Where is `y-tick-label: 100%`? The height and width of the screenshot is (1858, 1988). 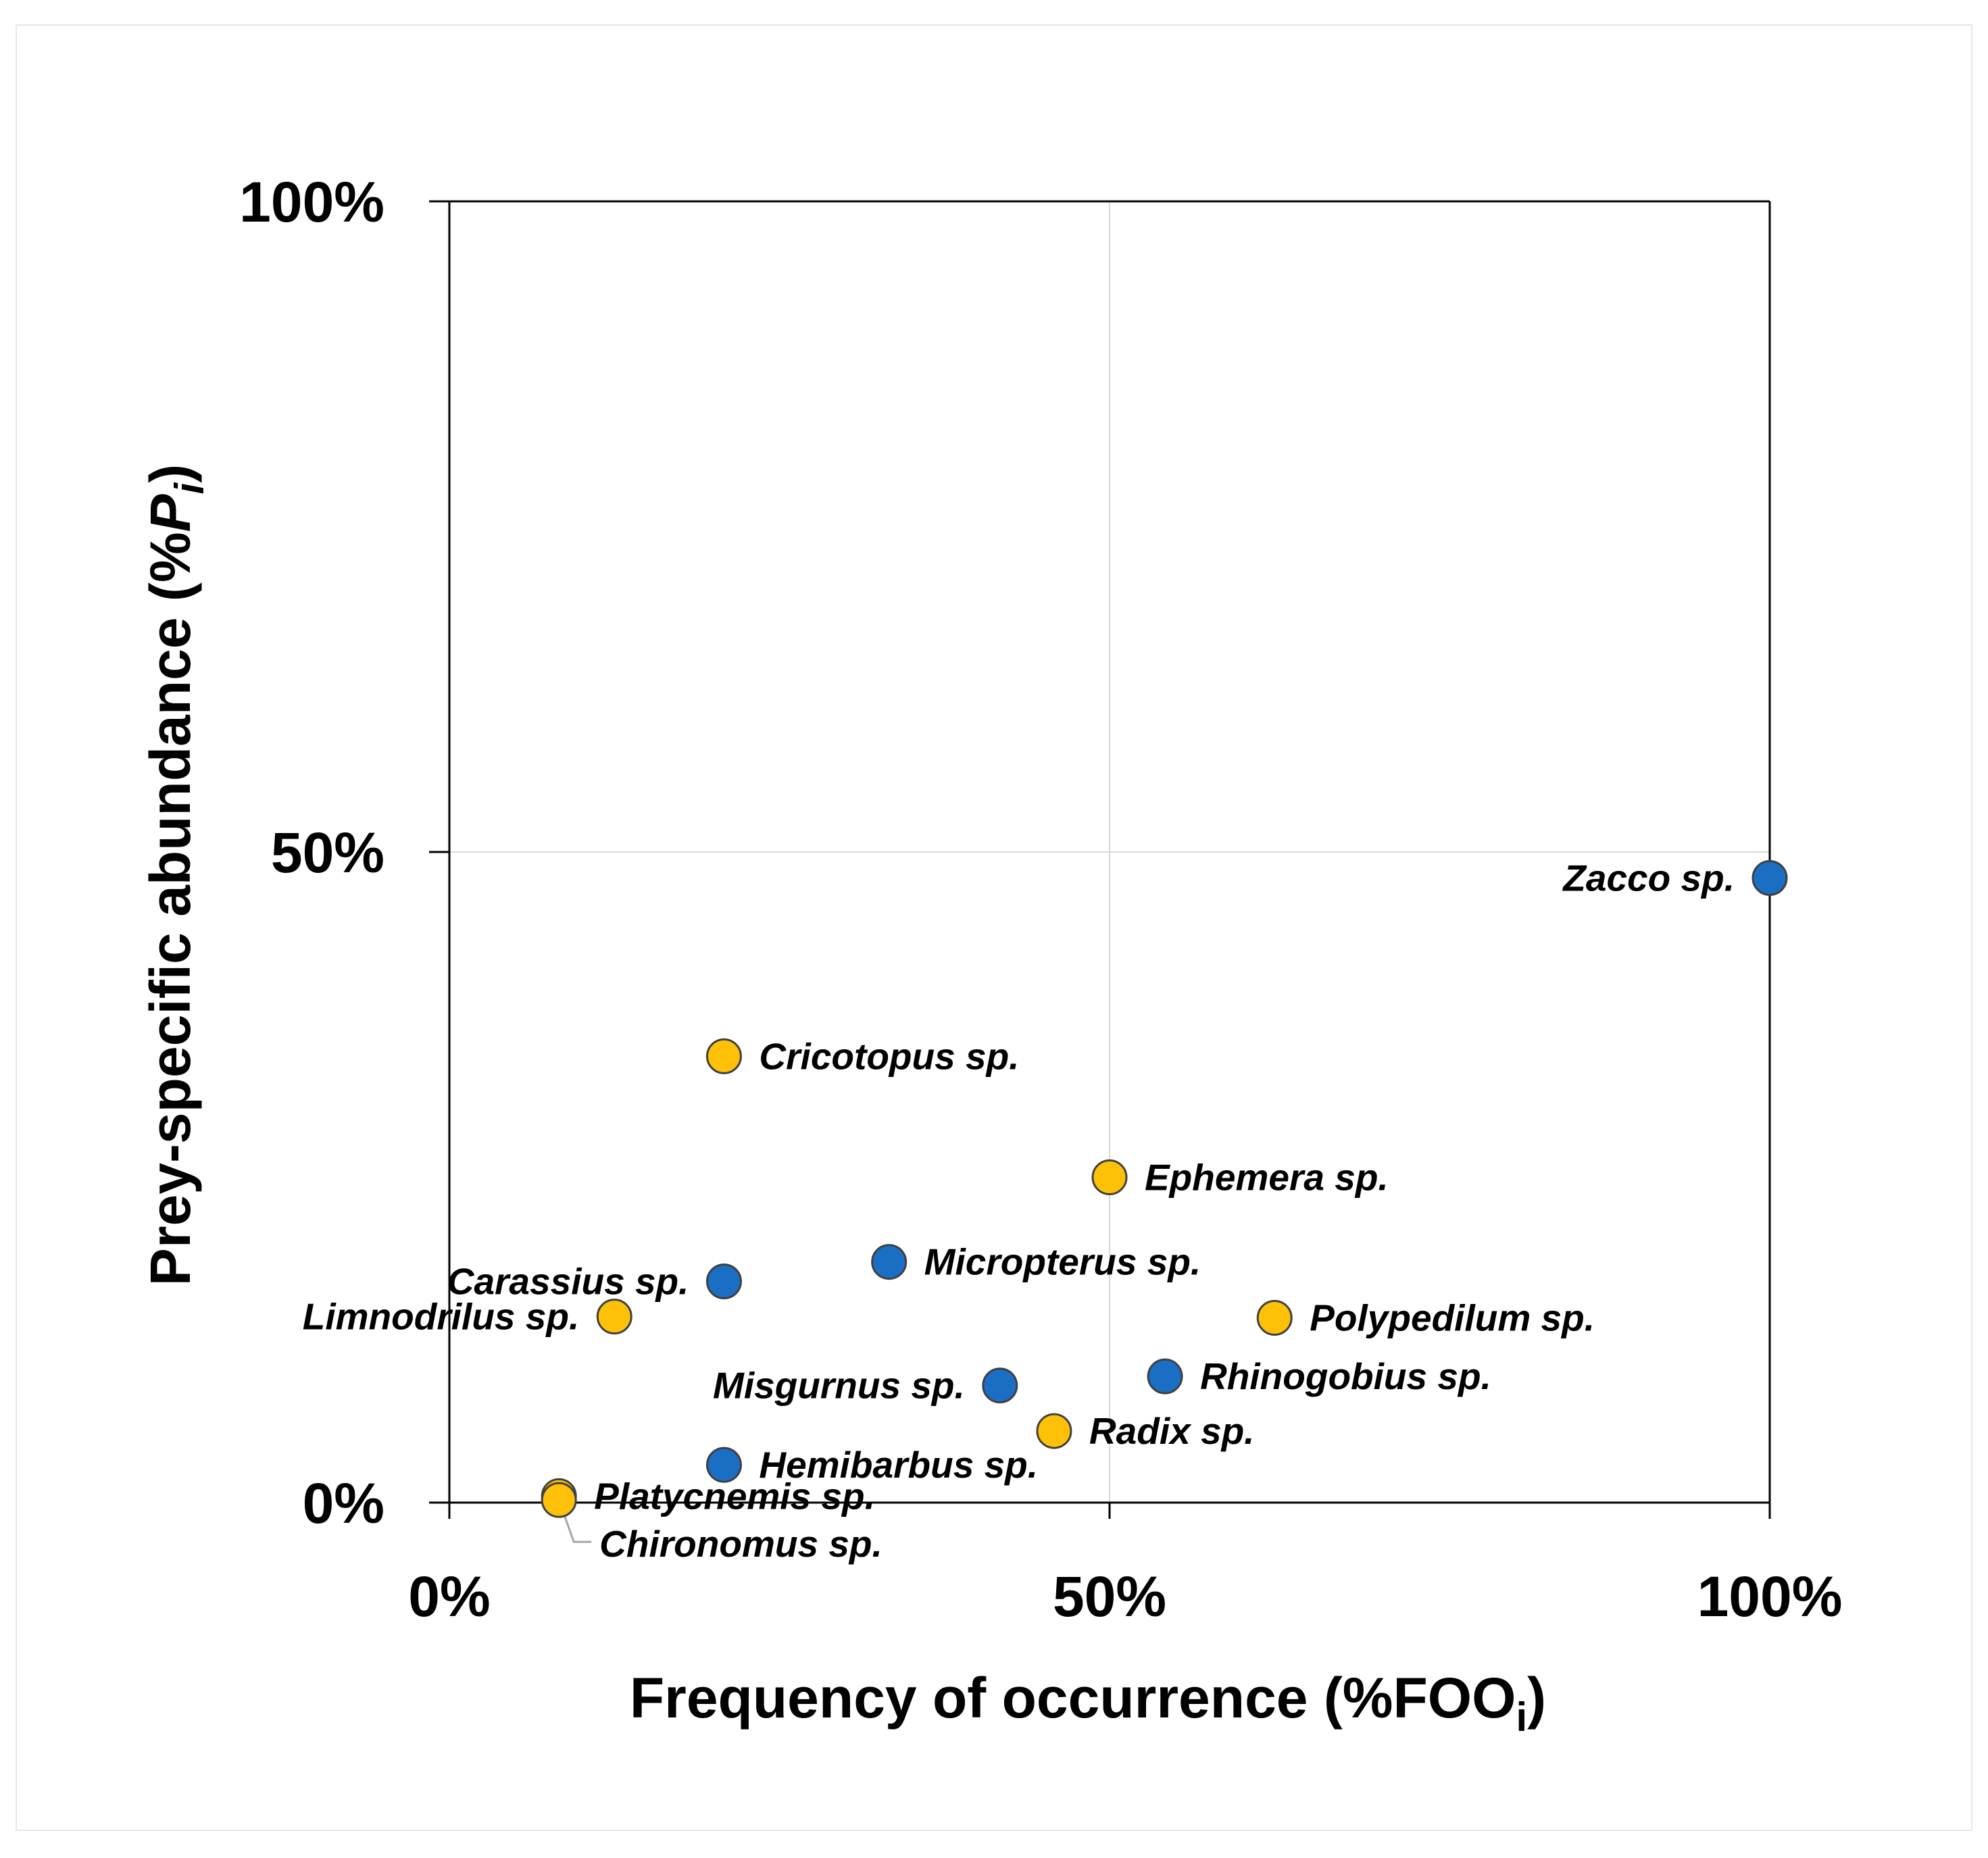 y-tick-label: 100% is located at coordinates (311, 202).